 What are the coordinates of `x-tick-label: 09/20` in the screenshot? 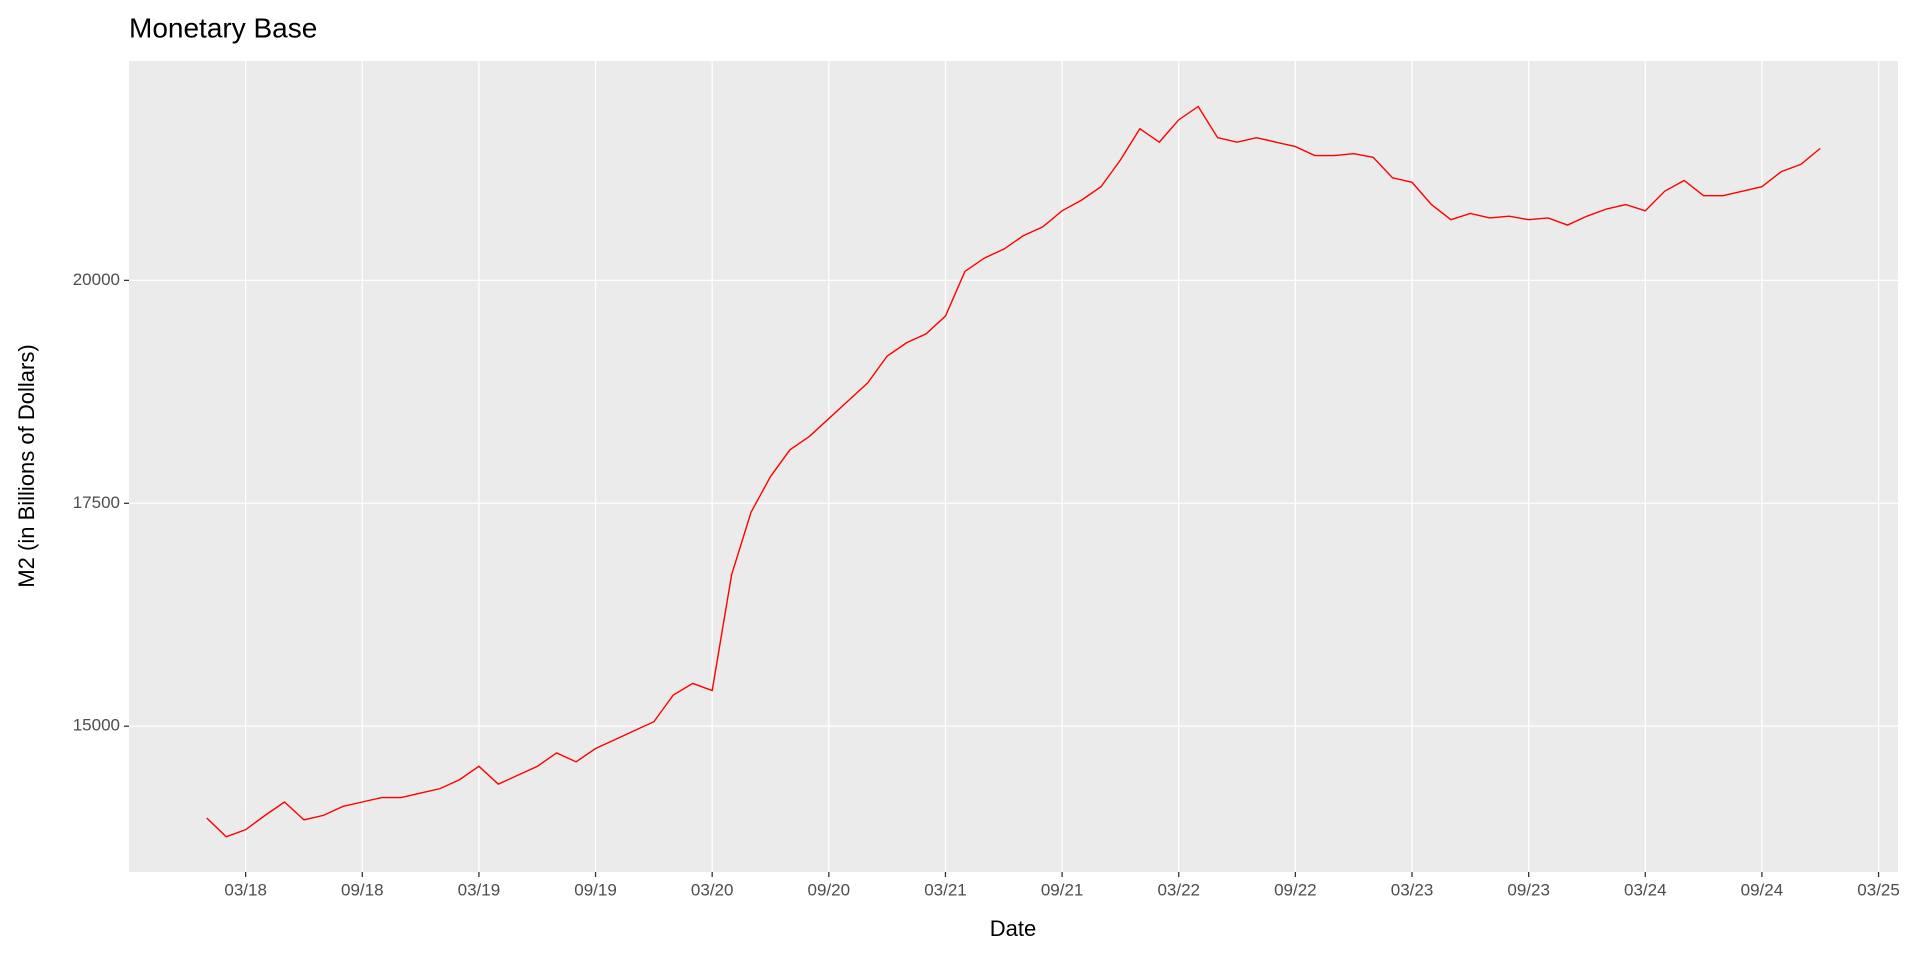 It's located at (829, 889).